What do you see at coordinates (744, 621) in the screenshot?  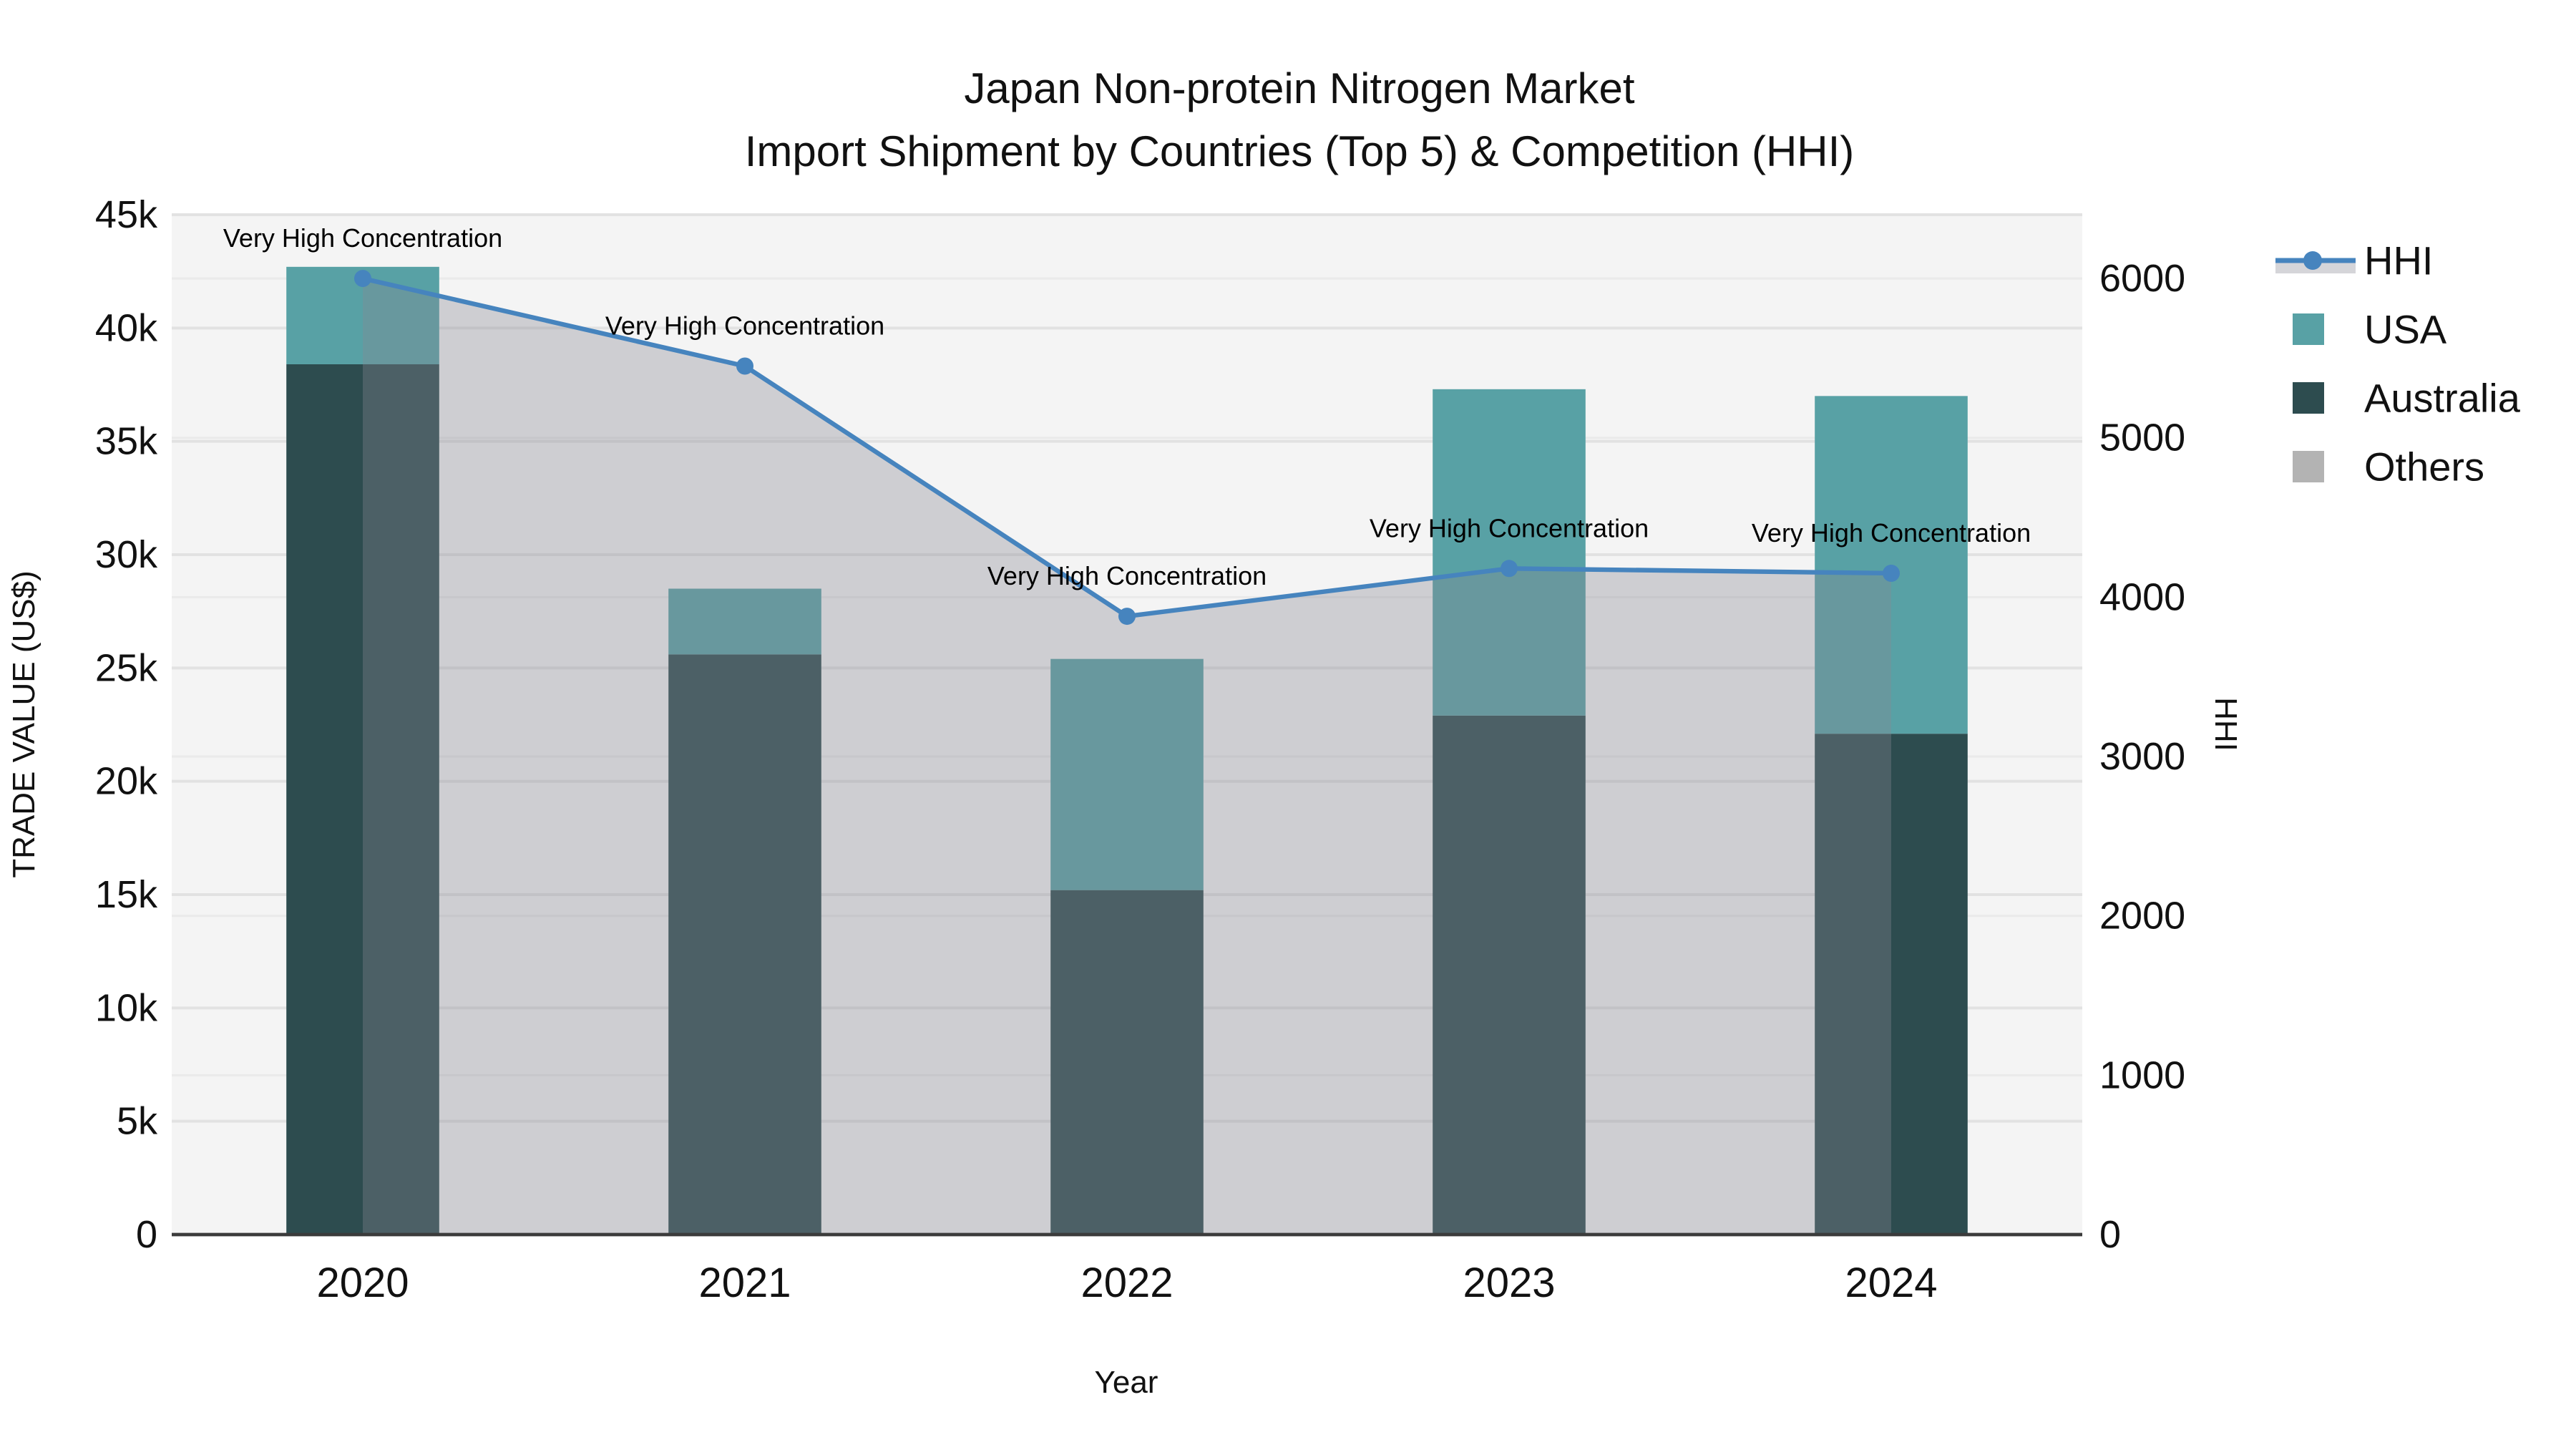 I see `bar-2021-usa` at bounding box center [744, 621].